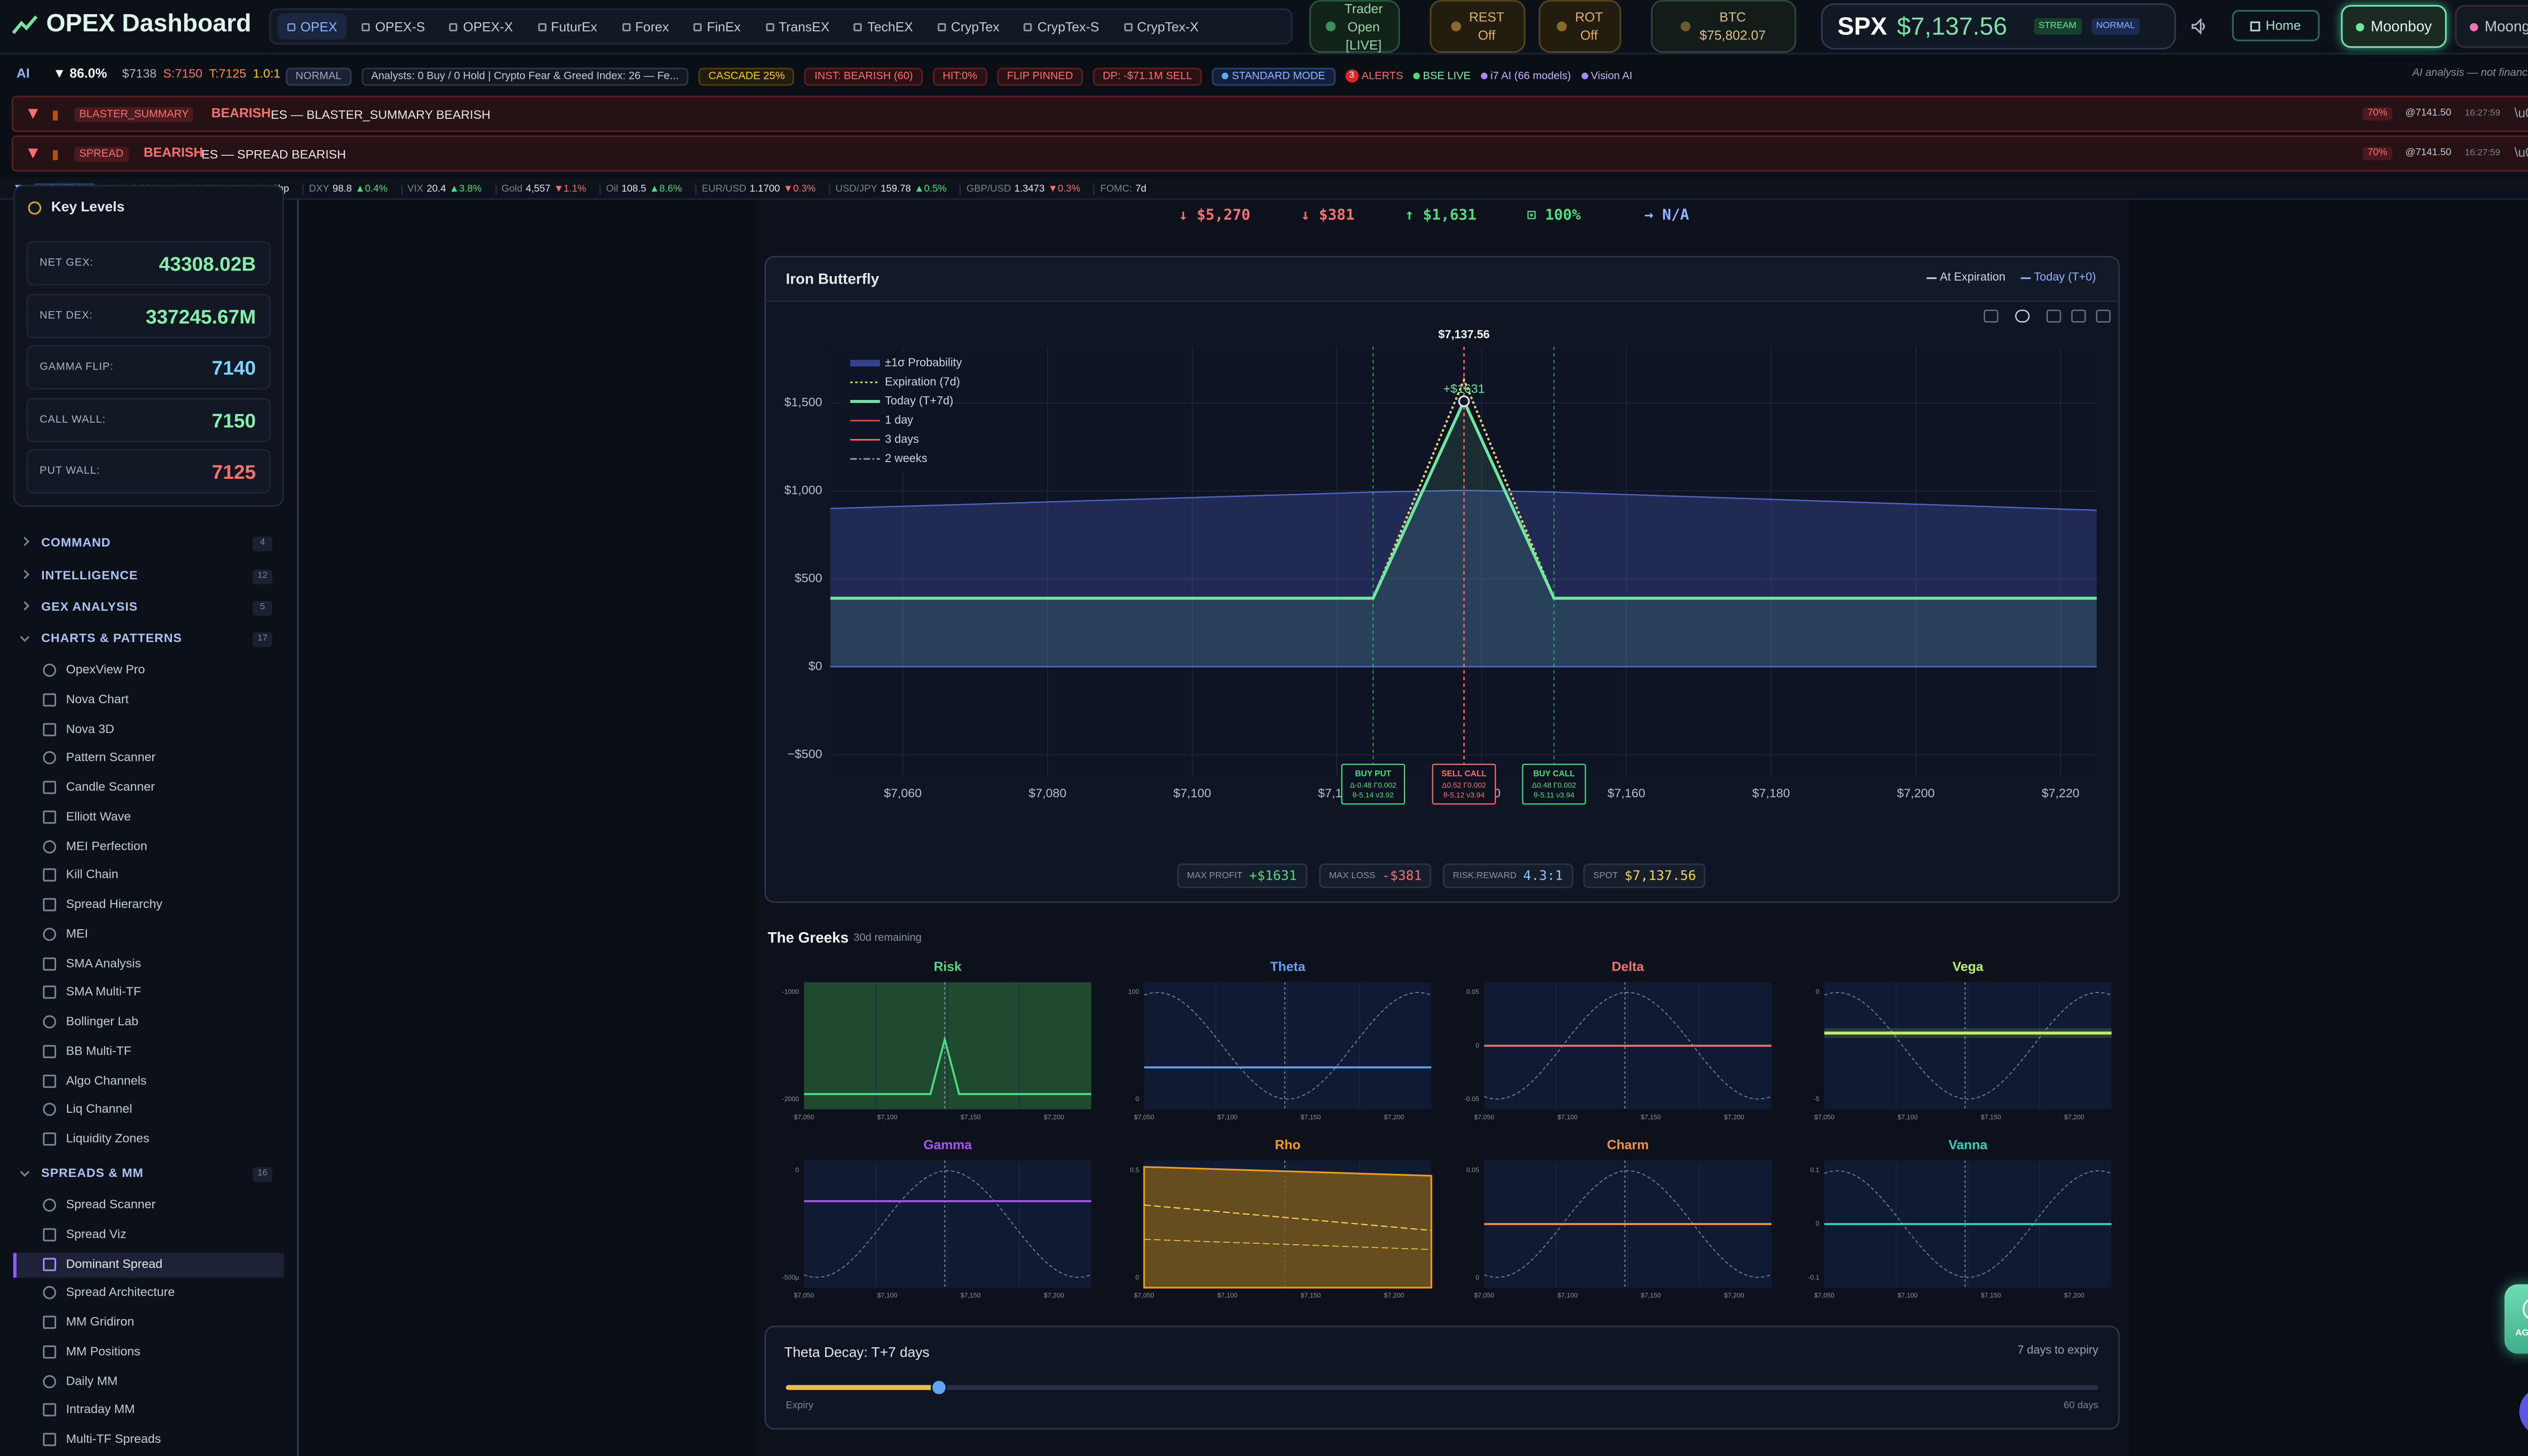 Image resolution: width=2528 pixels, height=1456 pixels. Describe the element at coordinates (884, 26) in the screenshot. I see `nav-tab: TechEX` at that location.